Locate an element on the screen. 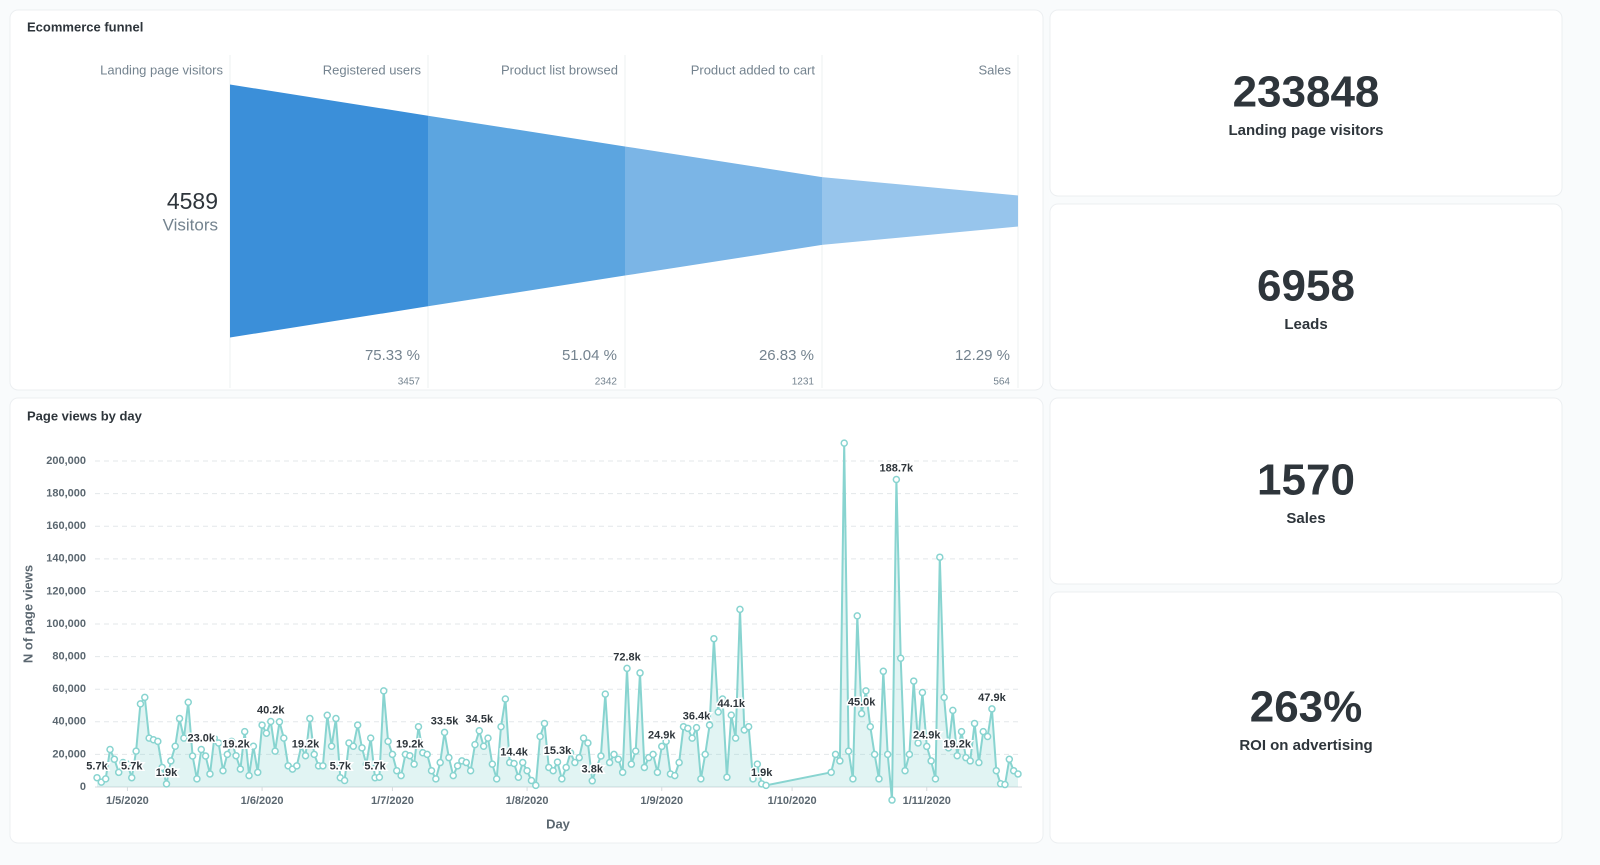  data-label: 40.2k is located at coordinates (271, 710).